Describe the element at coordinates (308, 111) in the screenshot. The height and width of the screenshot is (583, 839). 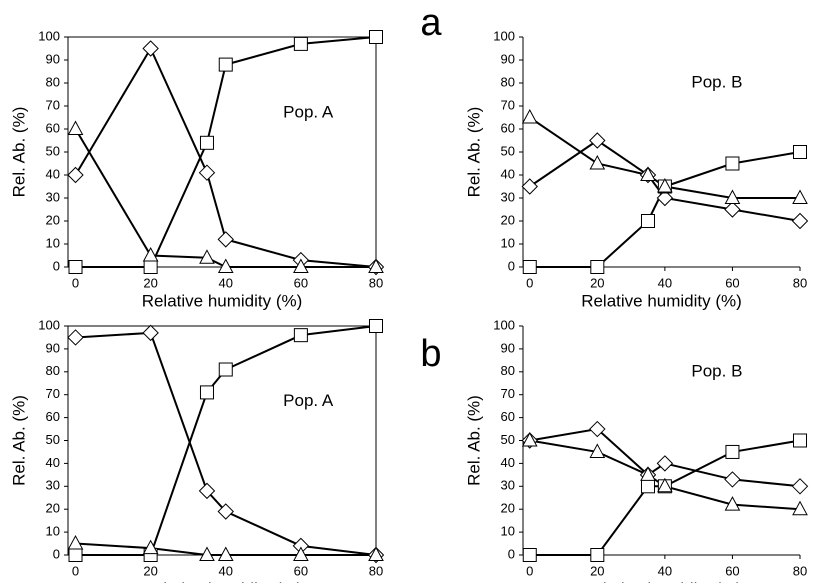
I see `annotation: Pop. A` at that location.